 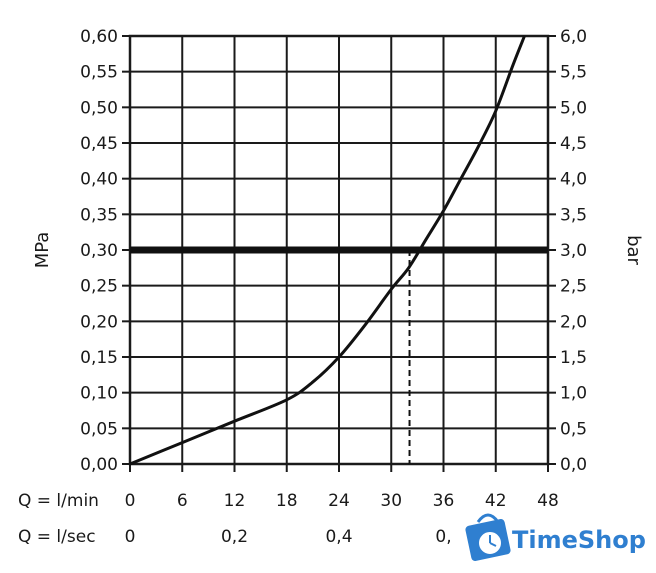 I want to click on x2-tick-label: 0,, so click(x=443, y=537).